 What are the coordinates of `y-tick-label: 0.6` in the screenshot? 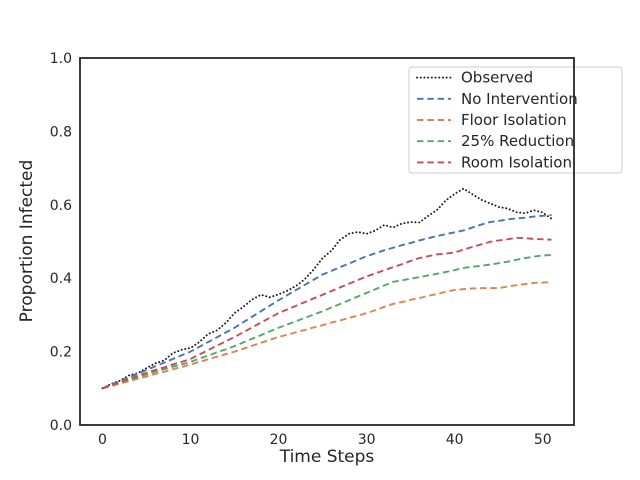 It's located at (61, 206).